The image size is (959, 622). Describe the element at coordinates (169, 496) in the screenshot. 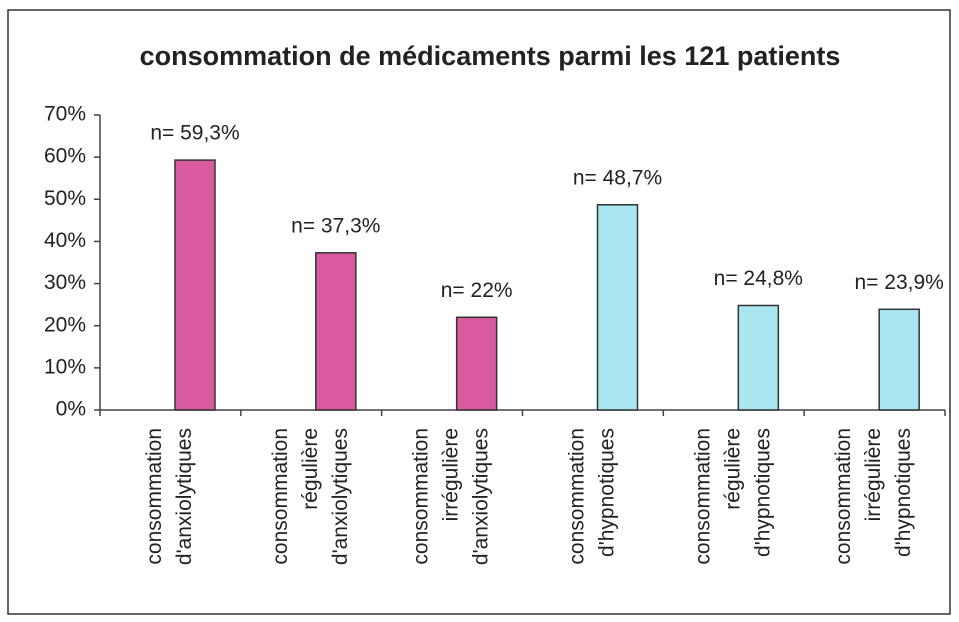

I see `x-tick-label: consommation d'anxiolytiques` at that location.